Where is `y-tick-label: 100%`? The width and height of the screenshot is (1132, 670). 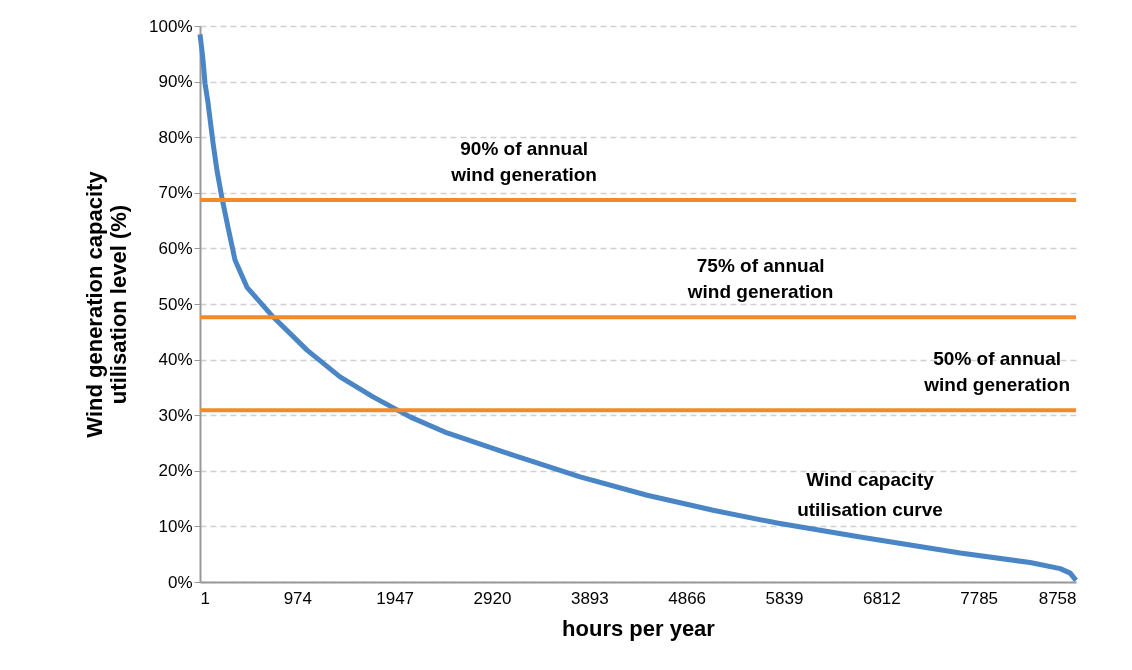 y-tick-label: 100% is located at coordinates (171, 26).